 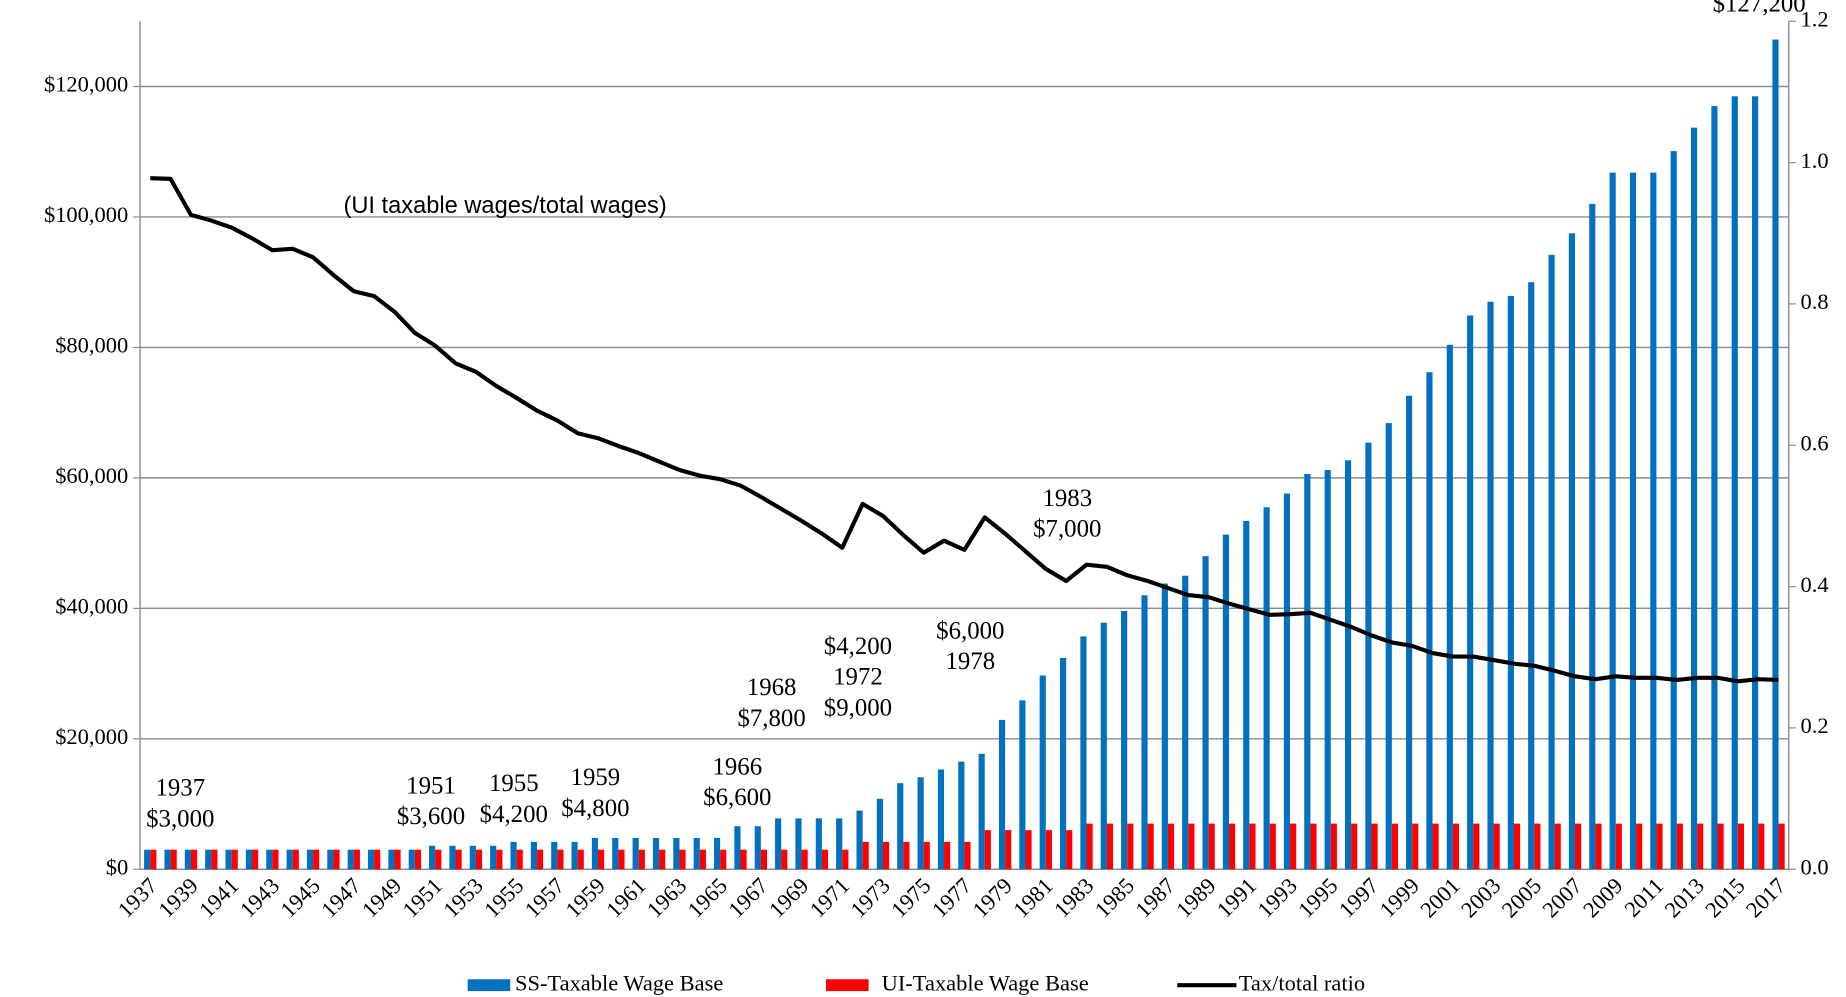 I want to click on y-tick-label: $120,000, so click(x=86, y=84).